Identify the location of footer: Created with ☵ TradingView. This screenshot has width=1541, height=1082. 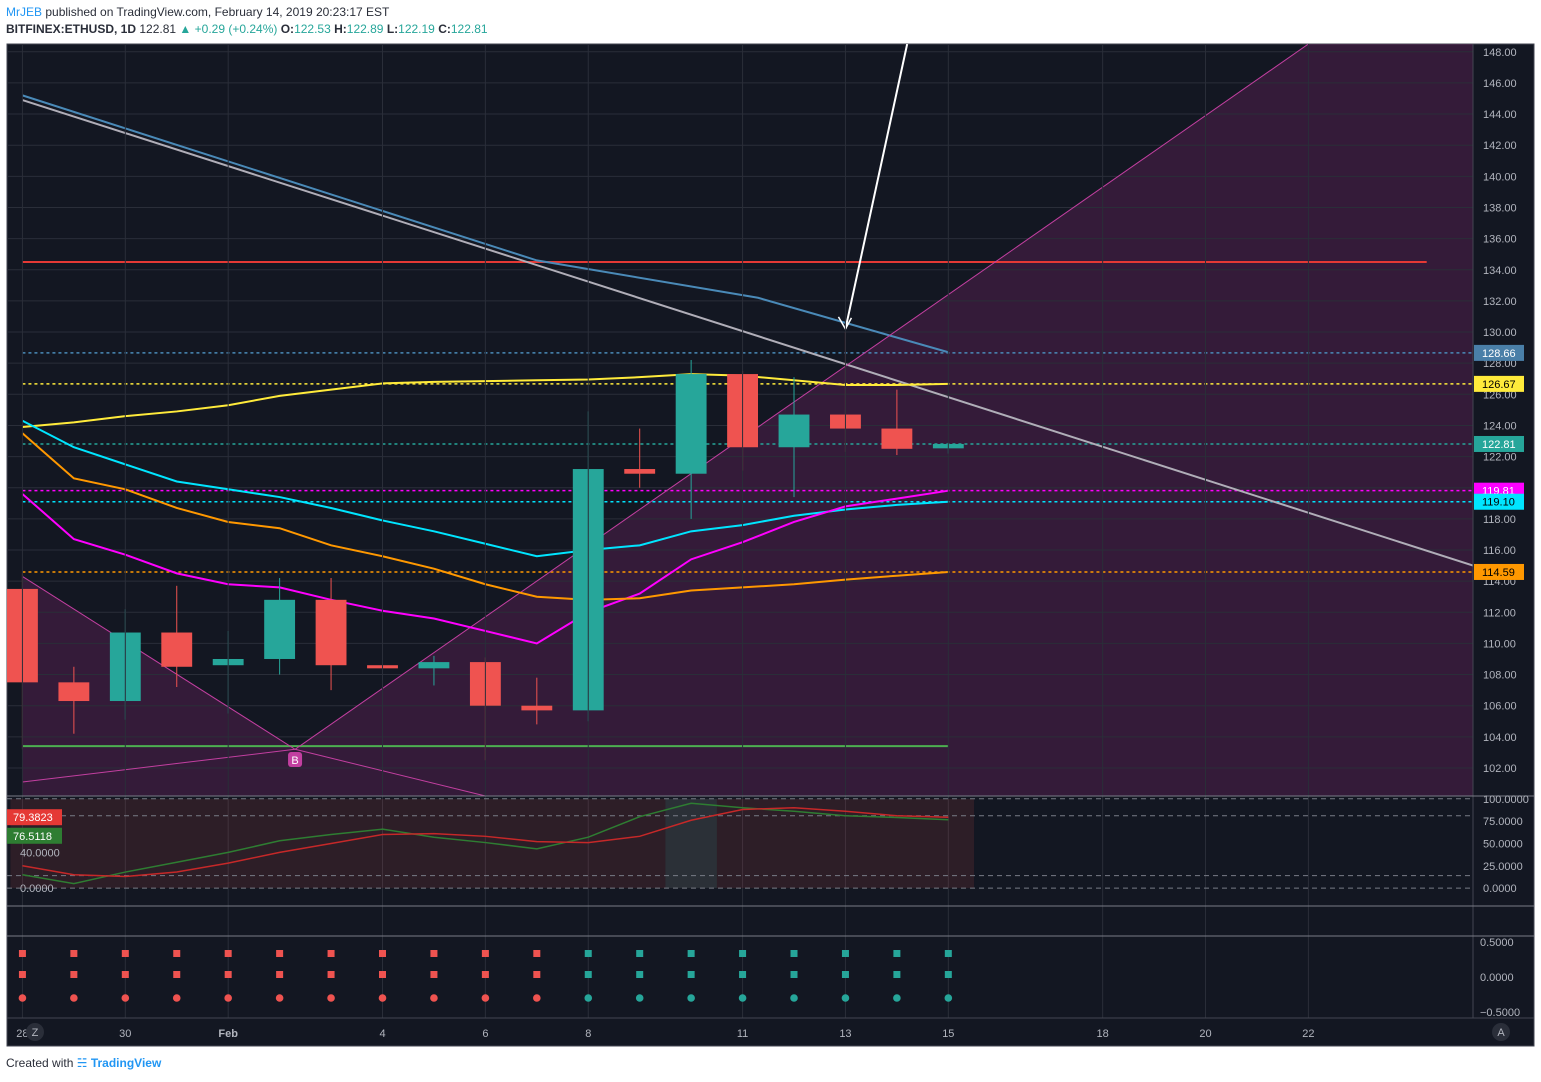
(83, 1063).